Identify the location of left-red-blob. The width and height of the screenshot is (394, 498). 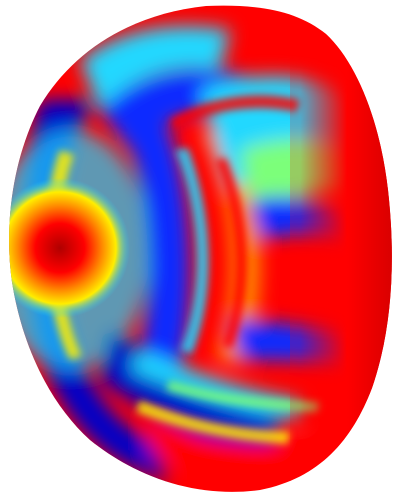
(69, 248).